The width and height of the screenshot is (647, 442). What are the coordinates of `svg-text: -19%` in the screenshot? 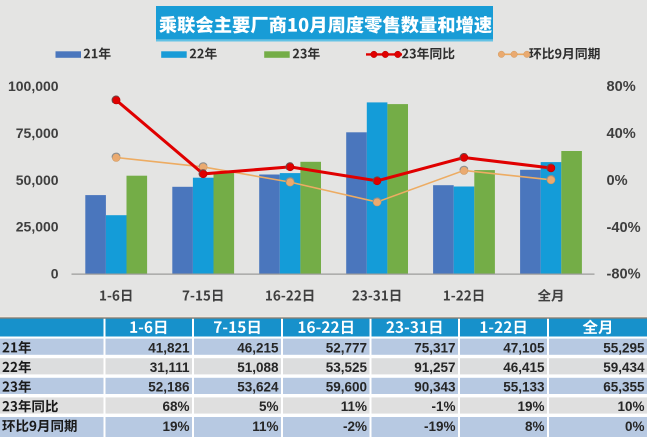 It's located at (440, 426).